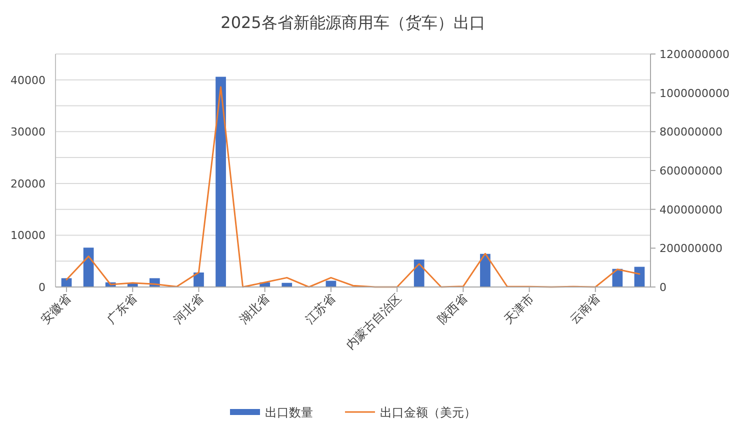 The image size is (735, 431). I want to click on x-tick-label: 湖北省, so click(254, 309).